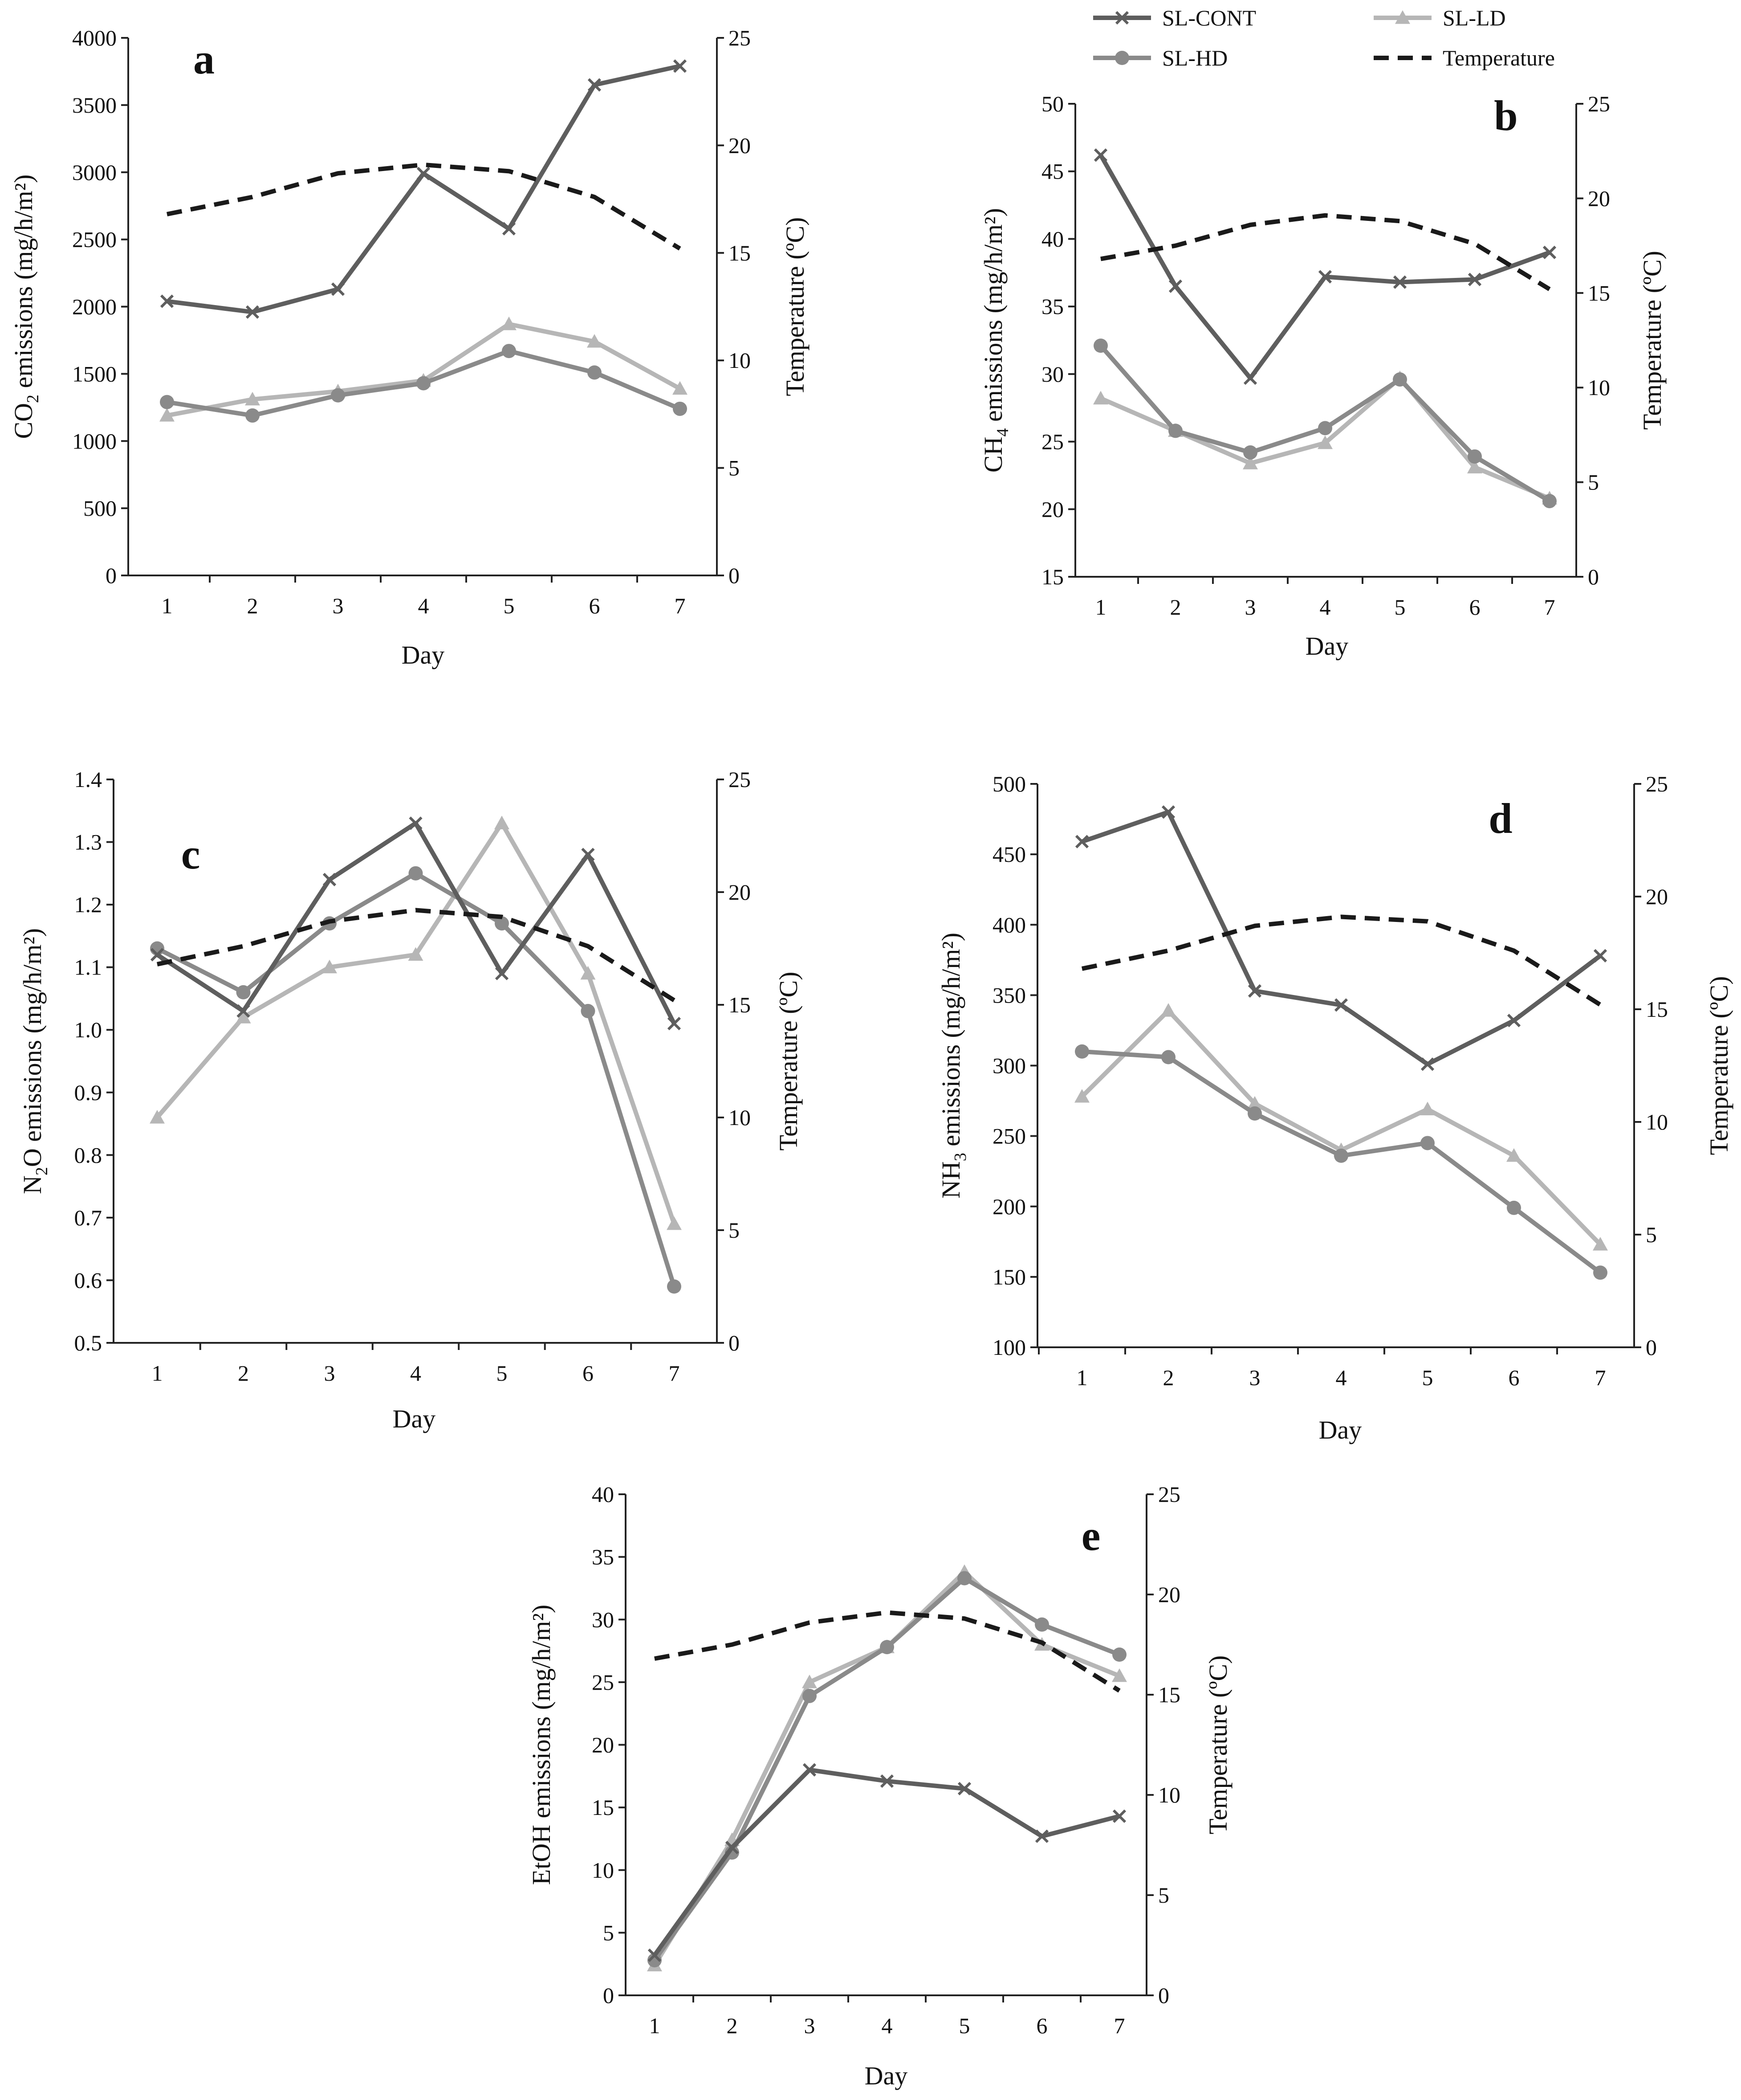 This screenshot has width=1741, height=2100. Describe the element at coordinates (603, 1683) in the screenshot. I see `y-tick-label: 25` at that location.